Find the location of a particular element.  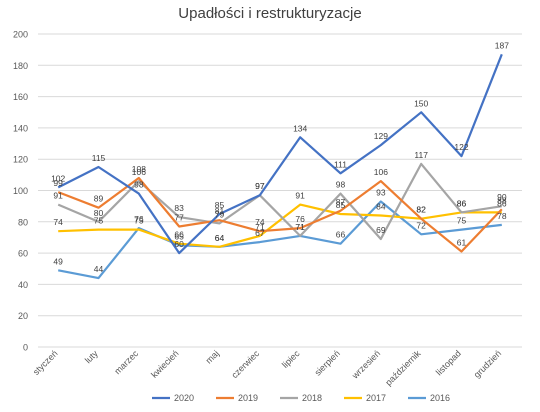

x-tick-label: marzec is located at coordinates (126, 362).